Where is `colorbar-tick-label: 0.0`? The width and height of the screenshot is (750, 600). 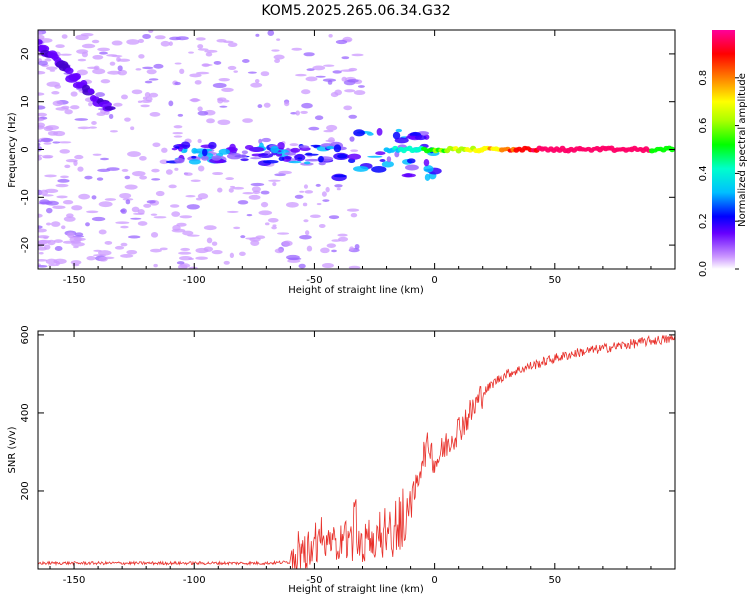 colorbar-tick-label: 0.0 is located at coordinates (703, 269).